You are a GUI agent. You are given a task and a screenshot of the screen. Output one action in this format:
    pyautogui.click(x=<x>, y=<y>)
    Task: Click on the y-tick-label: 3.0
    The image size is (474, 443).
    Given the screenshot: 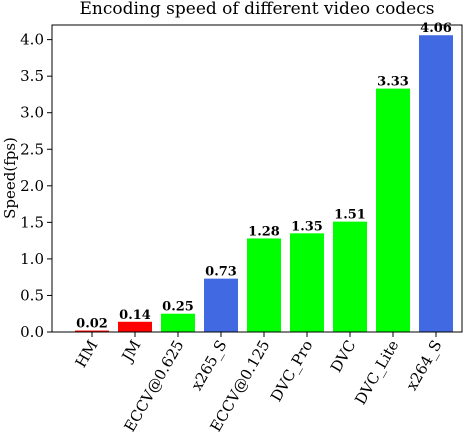 What is the action you would take?
    pyautogui.click(x=32, y=113)
    